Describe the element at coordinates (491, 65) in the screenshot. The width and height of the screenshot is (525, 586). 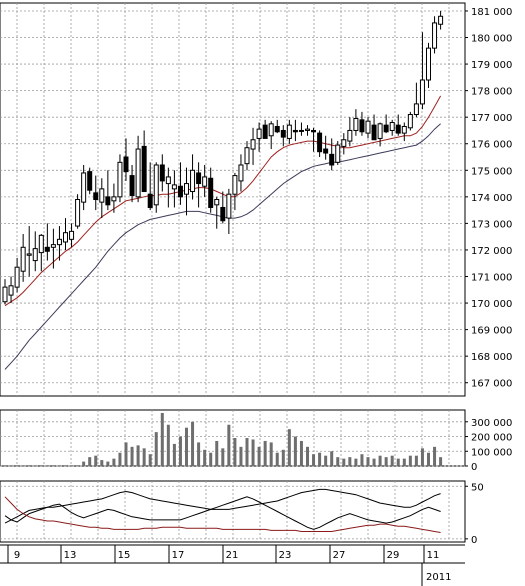
I see `price-tick-label: 179 000` at that location.